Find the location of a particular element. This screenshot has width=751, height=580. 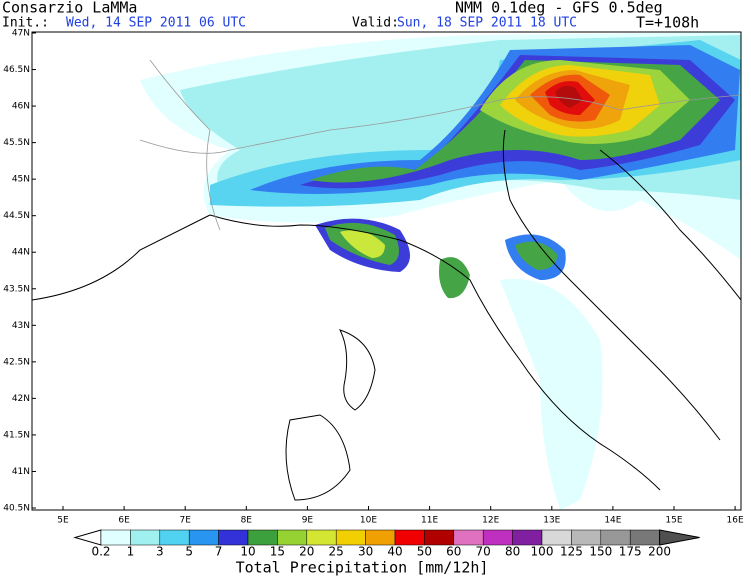

colorbar-label: 15 is located at coordinates (277, 552).